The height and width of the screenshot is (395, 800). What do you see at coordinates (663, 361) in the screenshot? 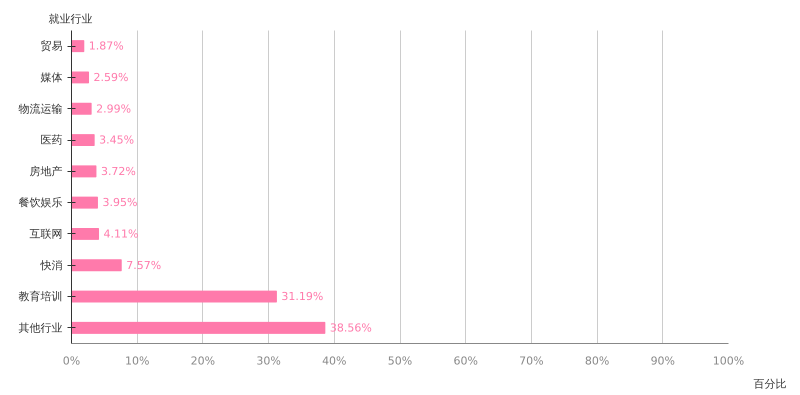
I see `x-tick-label: 90%` at bounding box center [663, 361].